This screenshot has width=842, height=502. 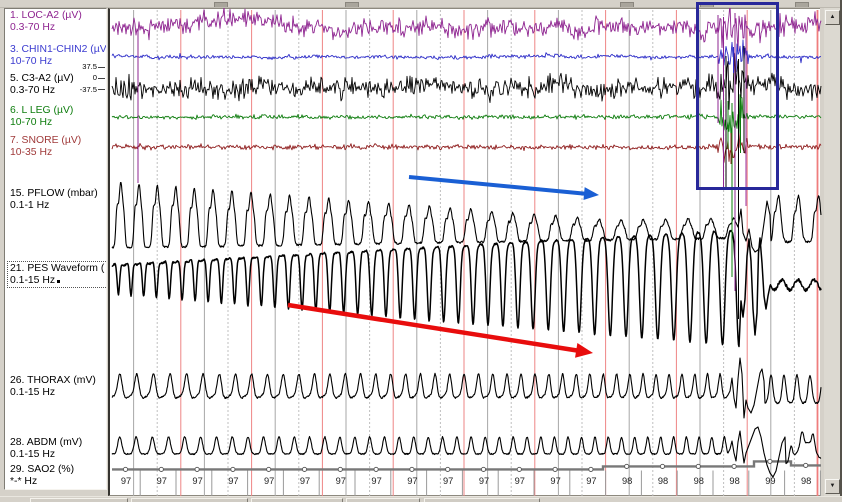 I want to click on trace-abdm, so click(x=466, y=452).